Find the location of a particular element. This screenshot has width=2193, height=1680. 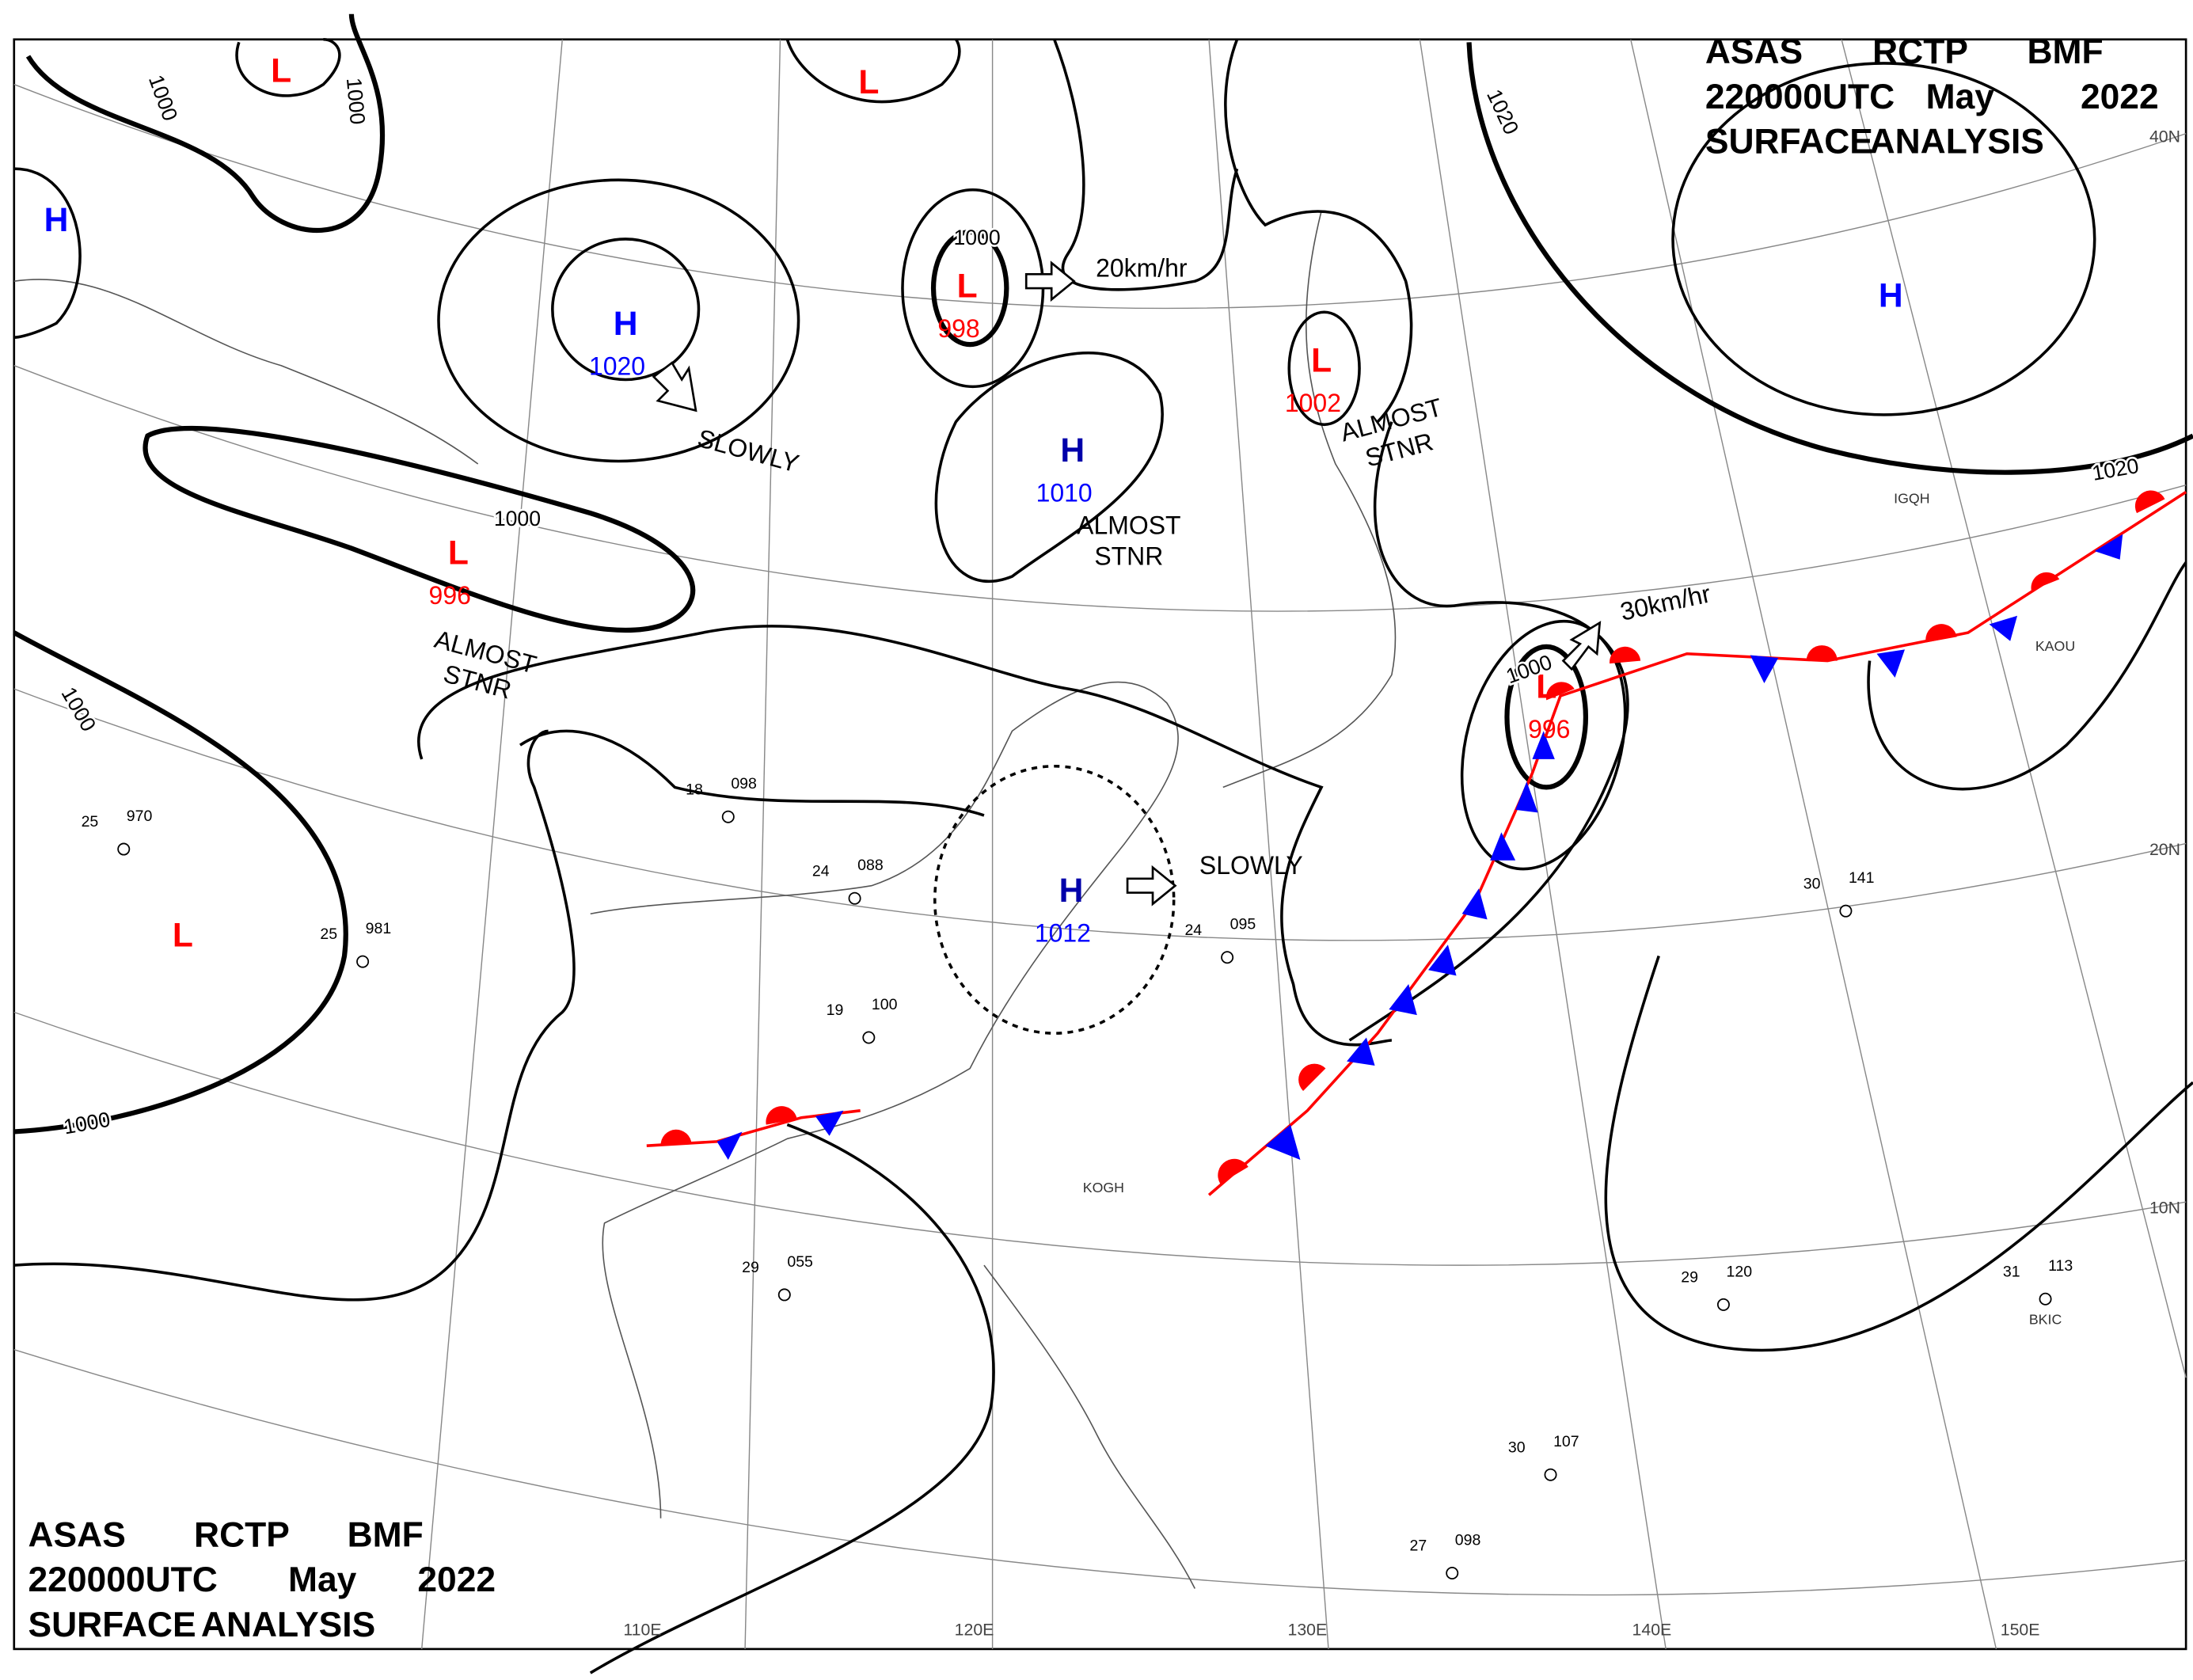

header-text: RCTP is located at coordinates (242, 1534).